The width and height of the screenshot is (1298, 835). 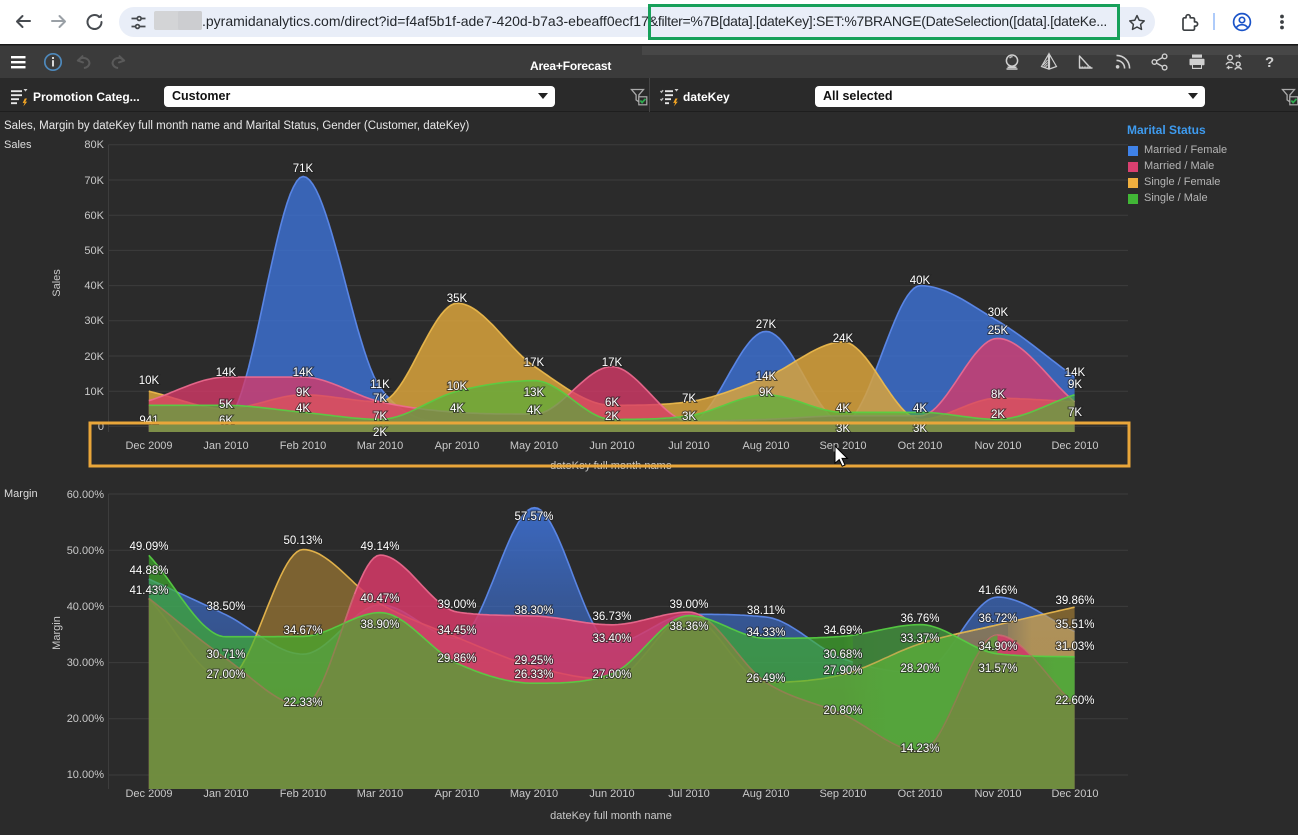 What do you see at coordinates (997, 647) in the screenshot?
I see `svg-text: 34.90%` at bounding box center [997, 647].